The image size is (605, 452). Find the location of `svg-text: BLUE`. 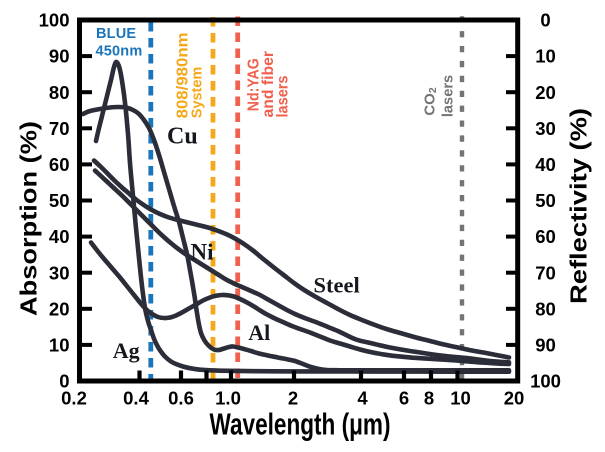

svg-text: BLUE is located at coordinates (116, 34).